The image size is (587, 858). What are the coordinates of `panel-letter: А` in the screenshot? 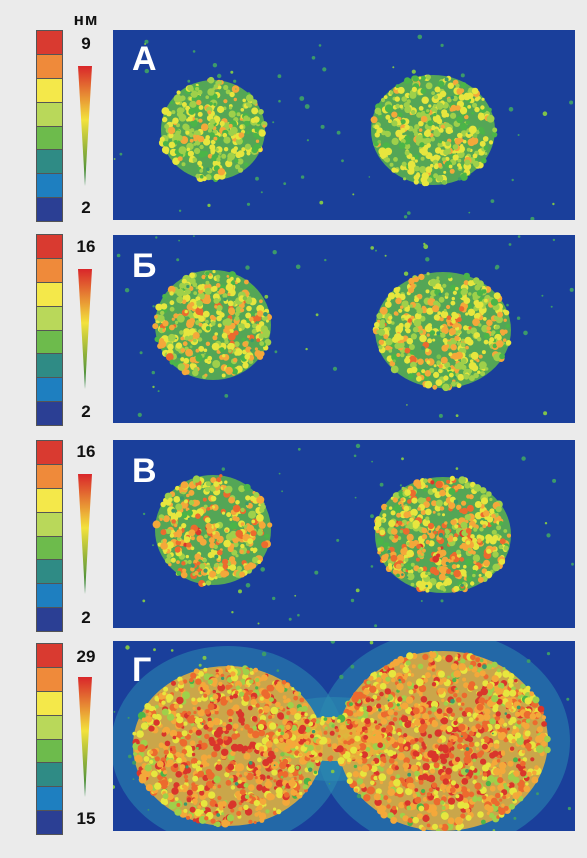 It's located at (144, 59).